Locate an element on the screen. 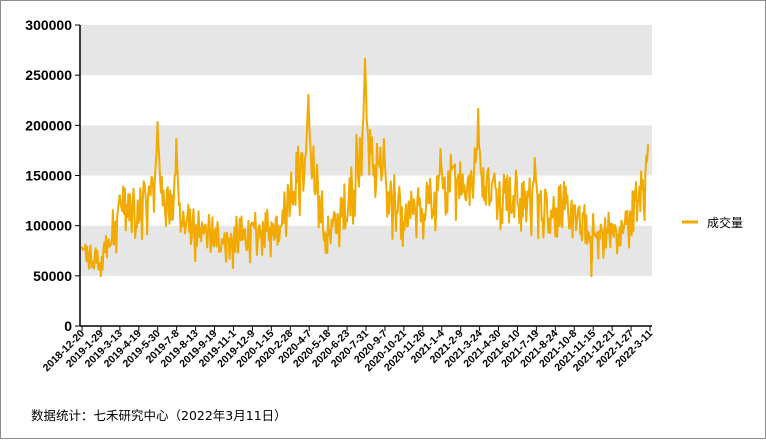  legend-label: 成交量 is located at coordinates (725, 222).